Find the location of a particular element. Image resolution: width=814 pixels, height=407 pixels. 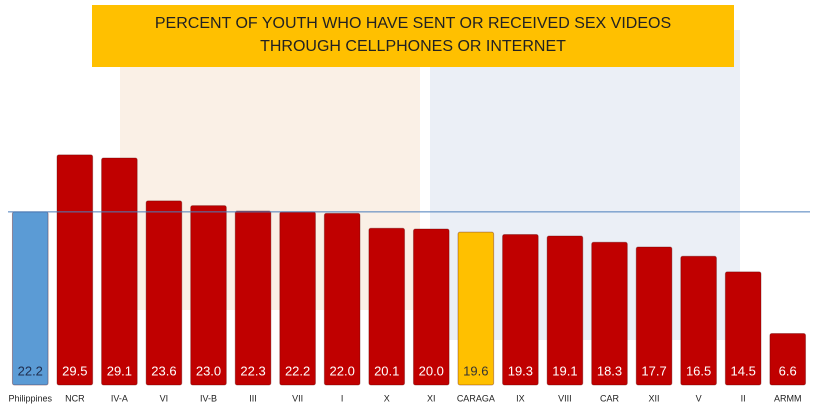

x-tick-label: XII is located at coordinates (654, 398).